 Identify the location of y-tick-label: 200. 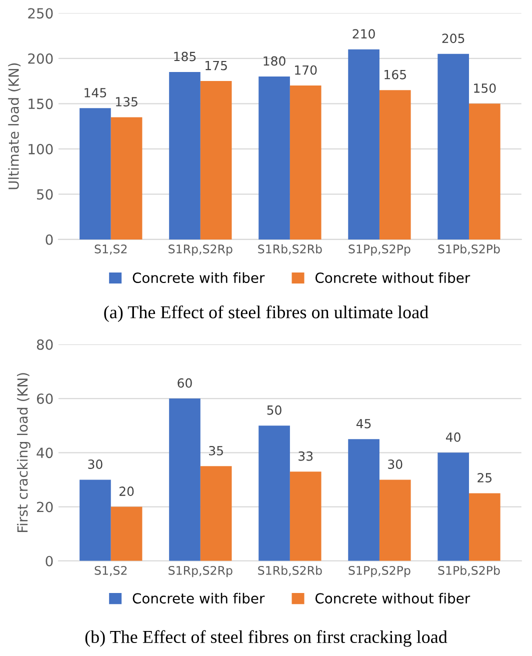
(40, 58).